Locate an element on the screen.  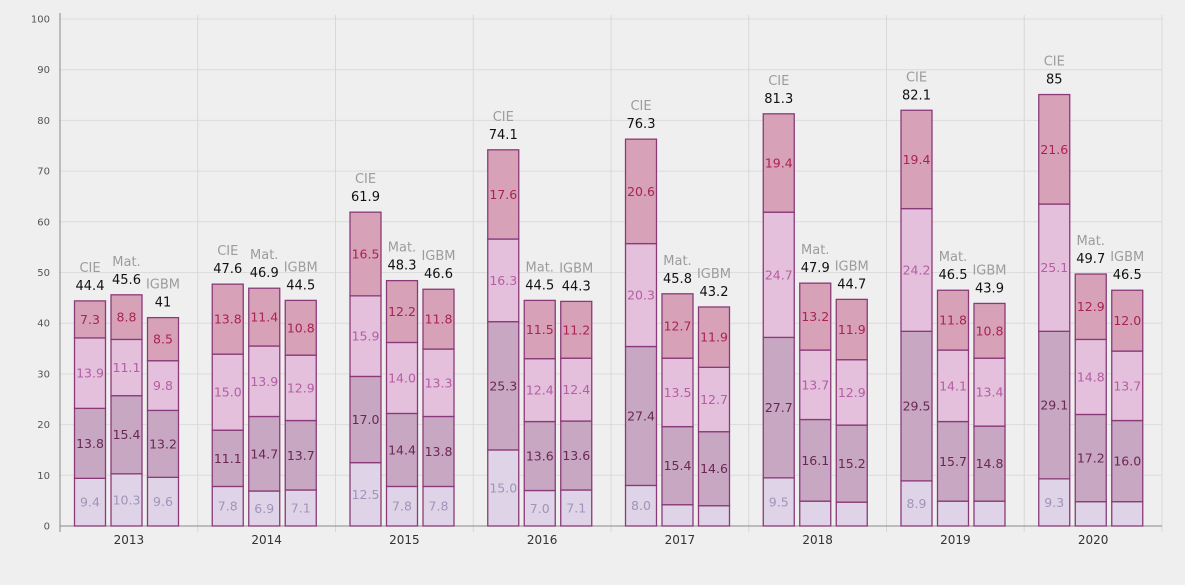
segment-value-label: 16.1 is located at coordinates (815, 460).